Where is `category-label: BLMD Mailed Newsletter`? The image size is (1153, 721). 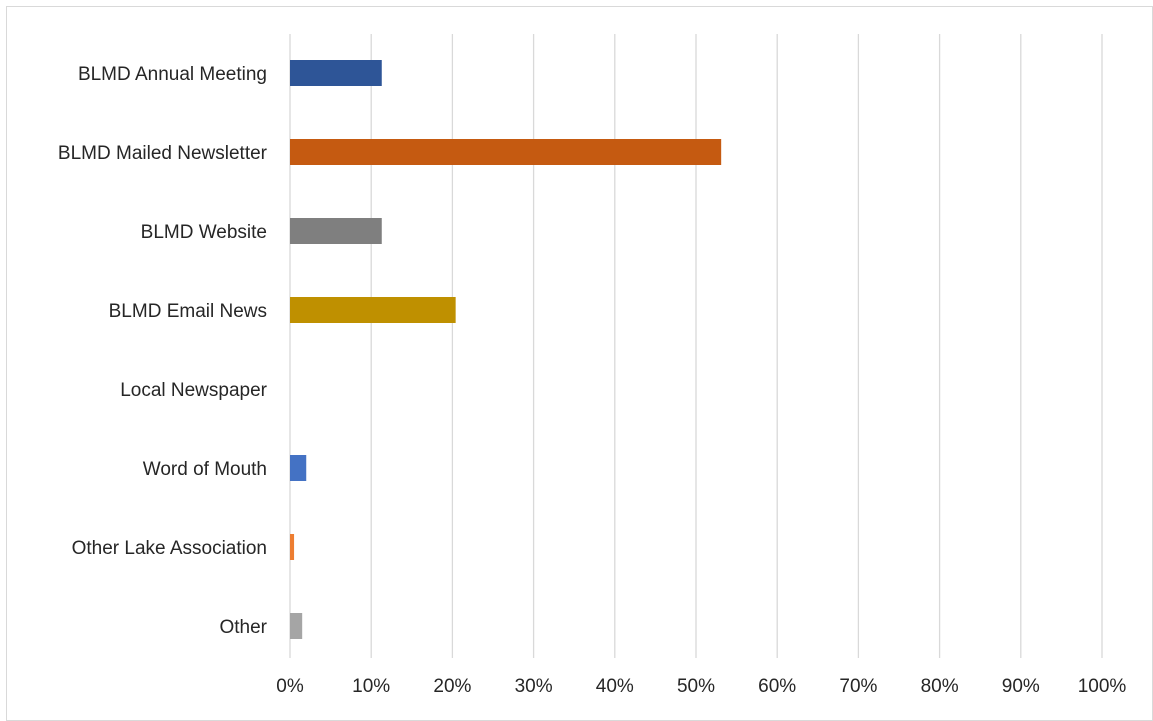
category-label: BLMD Mailed Newsletter is located at coordinates (163, 153).